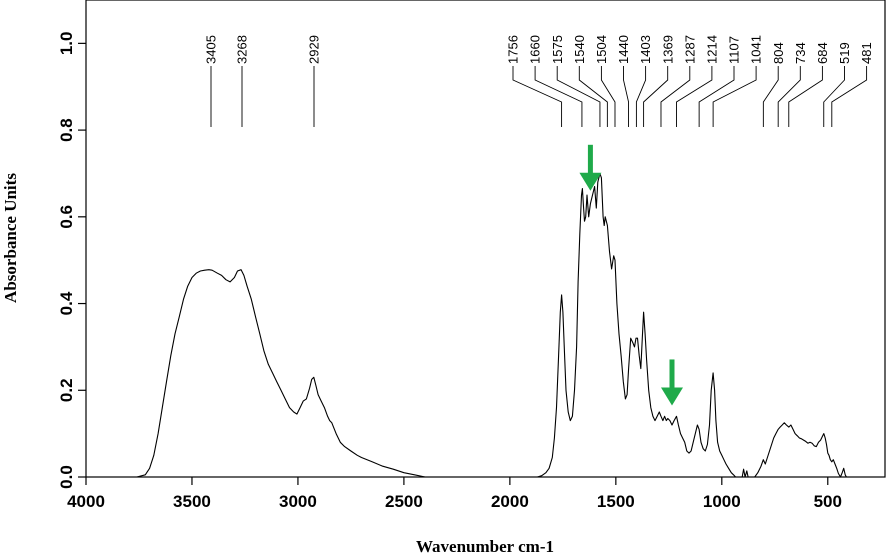  Describe the element at coordinates (485, 546) in the screenshot. I see `x-axis-title: Wavenumber cm-1` at that location.